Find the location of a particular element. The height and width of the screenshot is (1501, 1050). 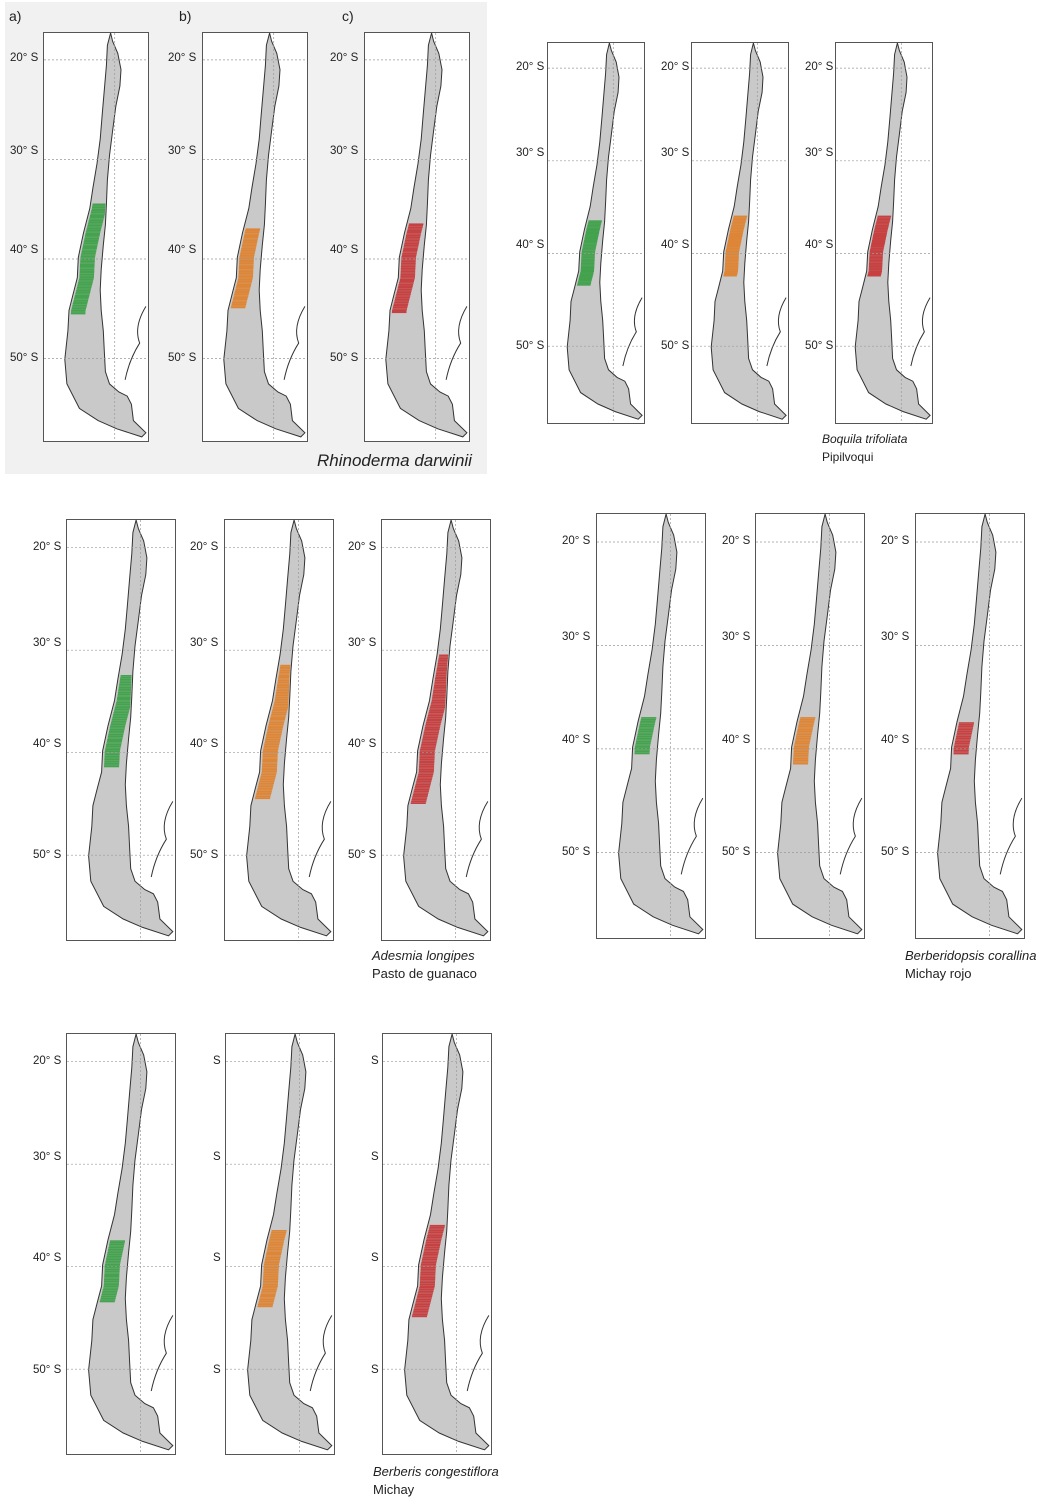

panel-letter-b: b) is located at coordinates (185, 16).